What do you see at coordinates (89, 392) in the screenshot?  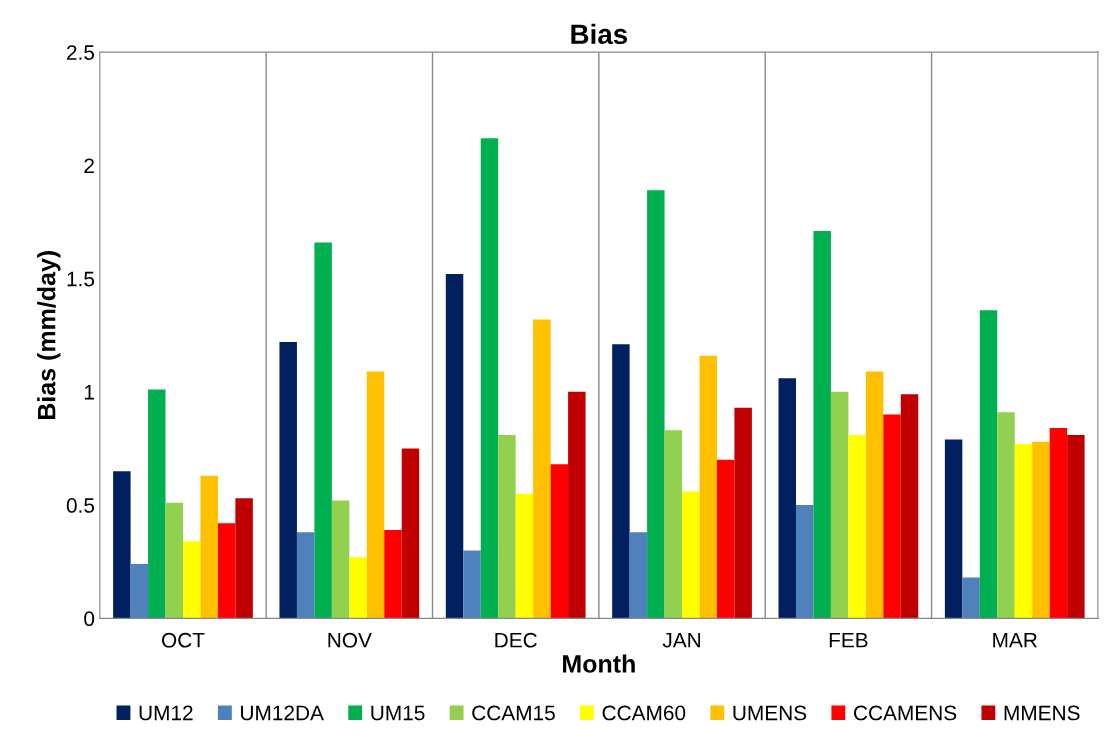 I see `y-tick-label: 1` at bounding box center [89, 392].